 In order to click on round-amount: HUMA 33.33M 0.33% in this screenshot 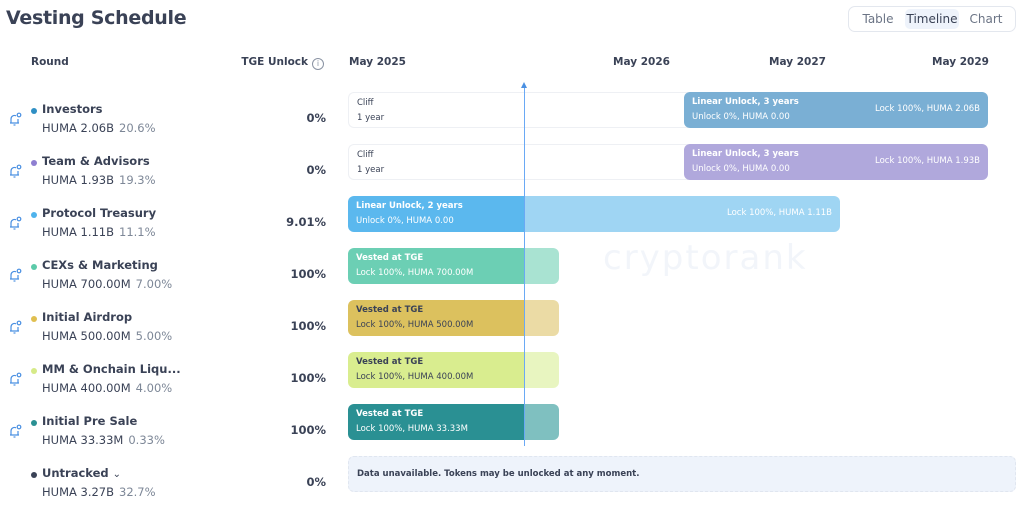, I will do `click(103, 440)`.